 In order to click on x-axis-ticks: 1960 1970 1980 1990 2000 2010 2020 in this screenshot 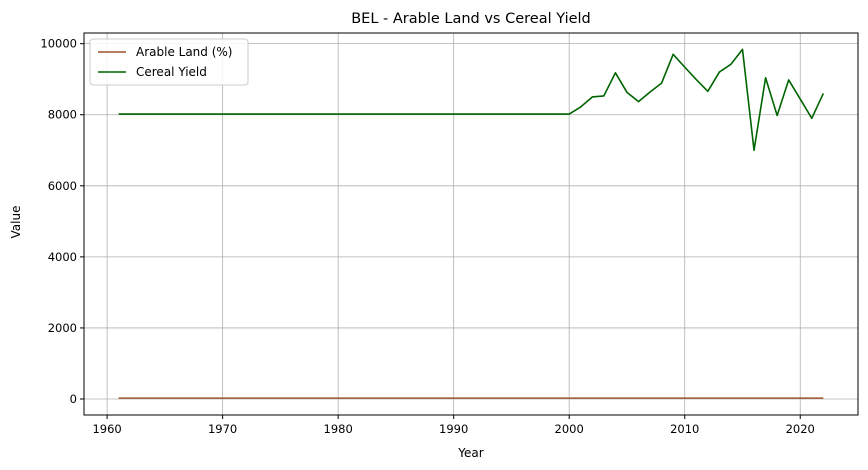, I will do `click(453, 425)`.